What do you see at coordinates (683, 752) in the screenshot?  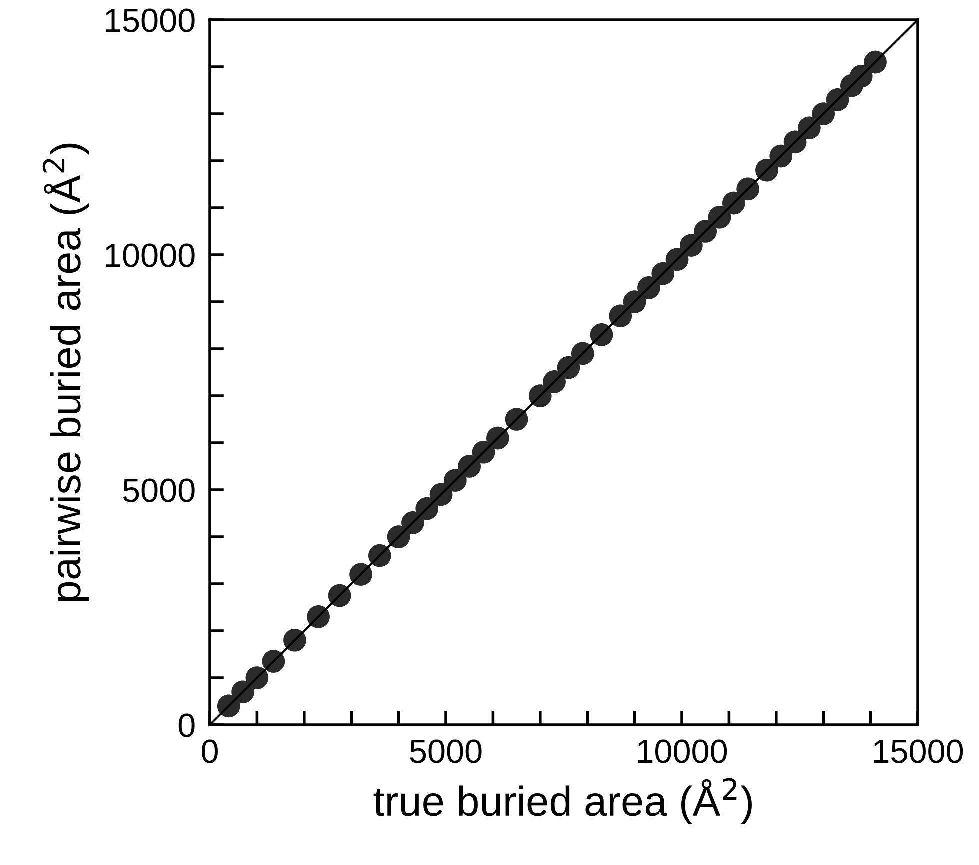 I see `x-tick-label: 10000` at bounding box center [683, 752].